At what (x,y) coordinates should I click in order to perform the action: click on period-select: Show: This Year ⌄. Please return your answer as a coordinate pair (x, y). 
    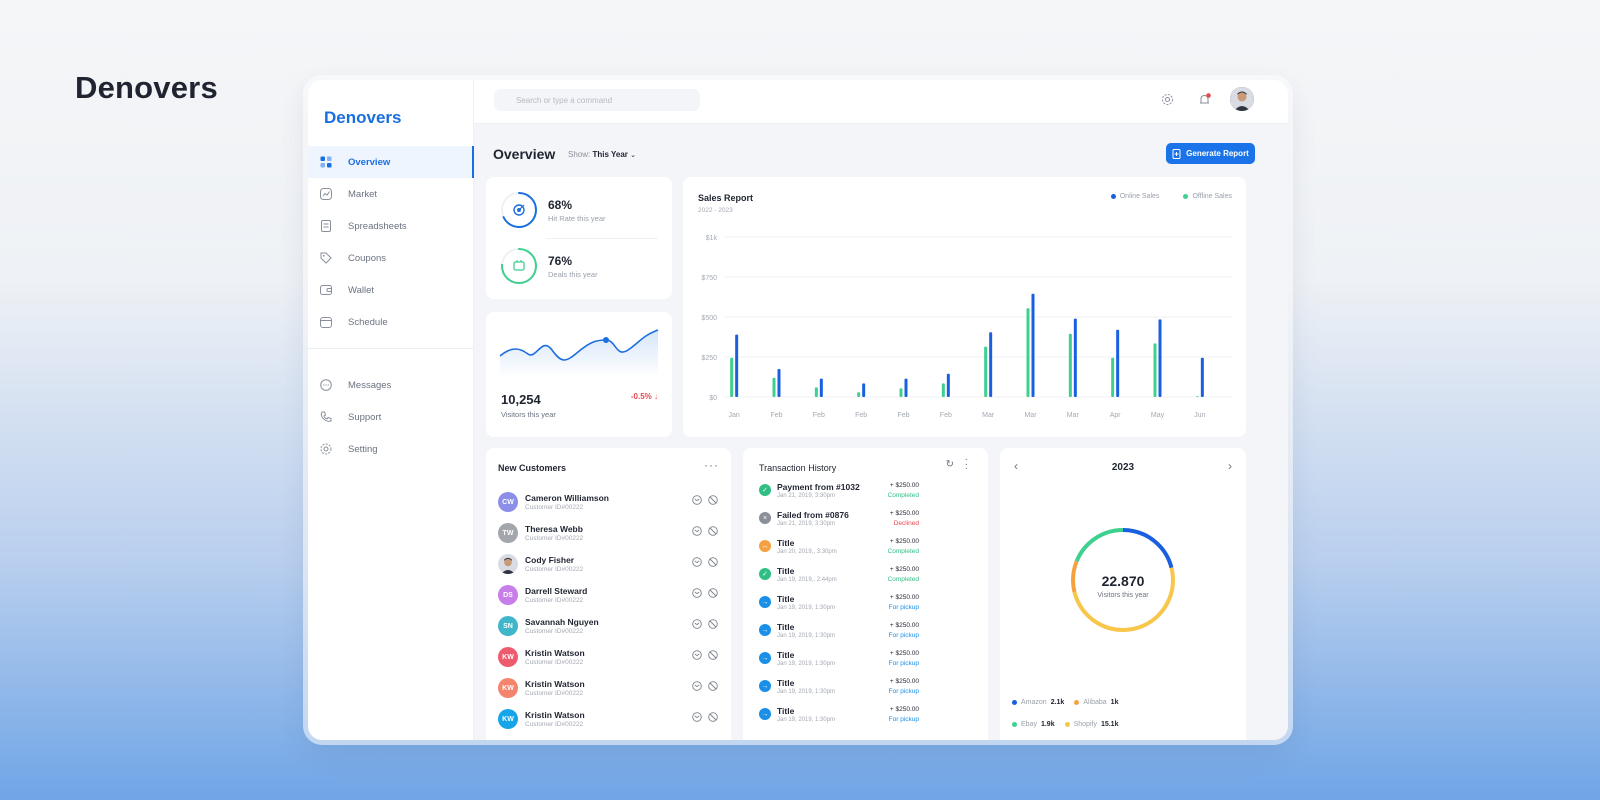
    Looking at the image, I should click on (602, 154).